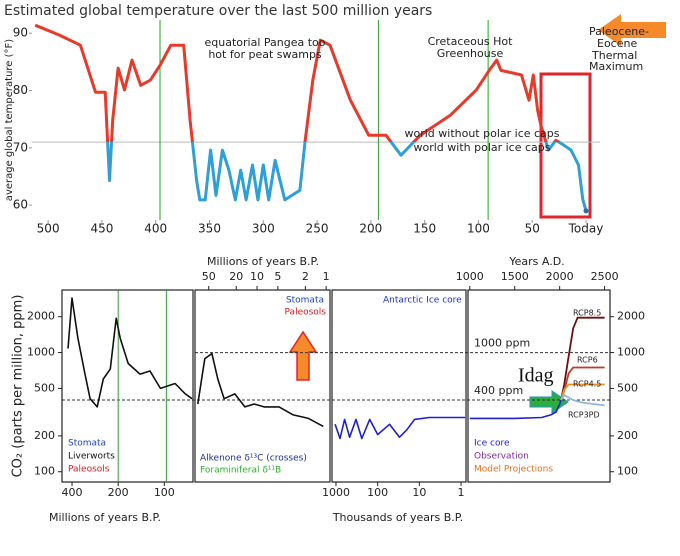  Describe the element at coordinates (347, 177) in the screenshot. I see `temperature-line` at that location.